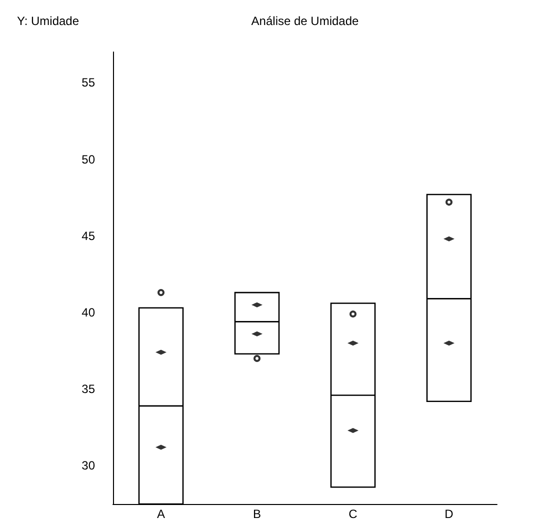 Image resolution: width=557 pixels, height=522 pixels. I want to click on x-tick-label: C, so click(353, 514).